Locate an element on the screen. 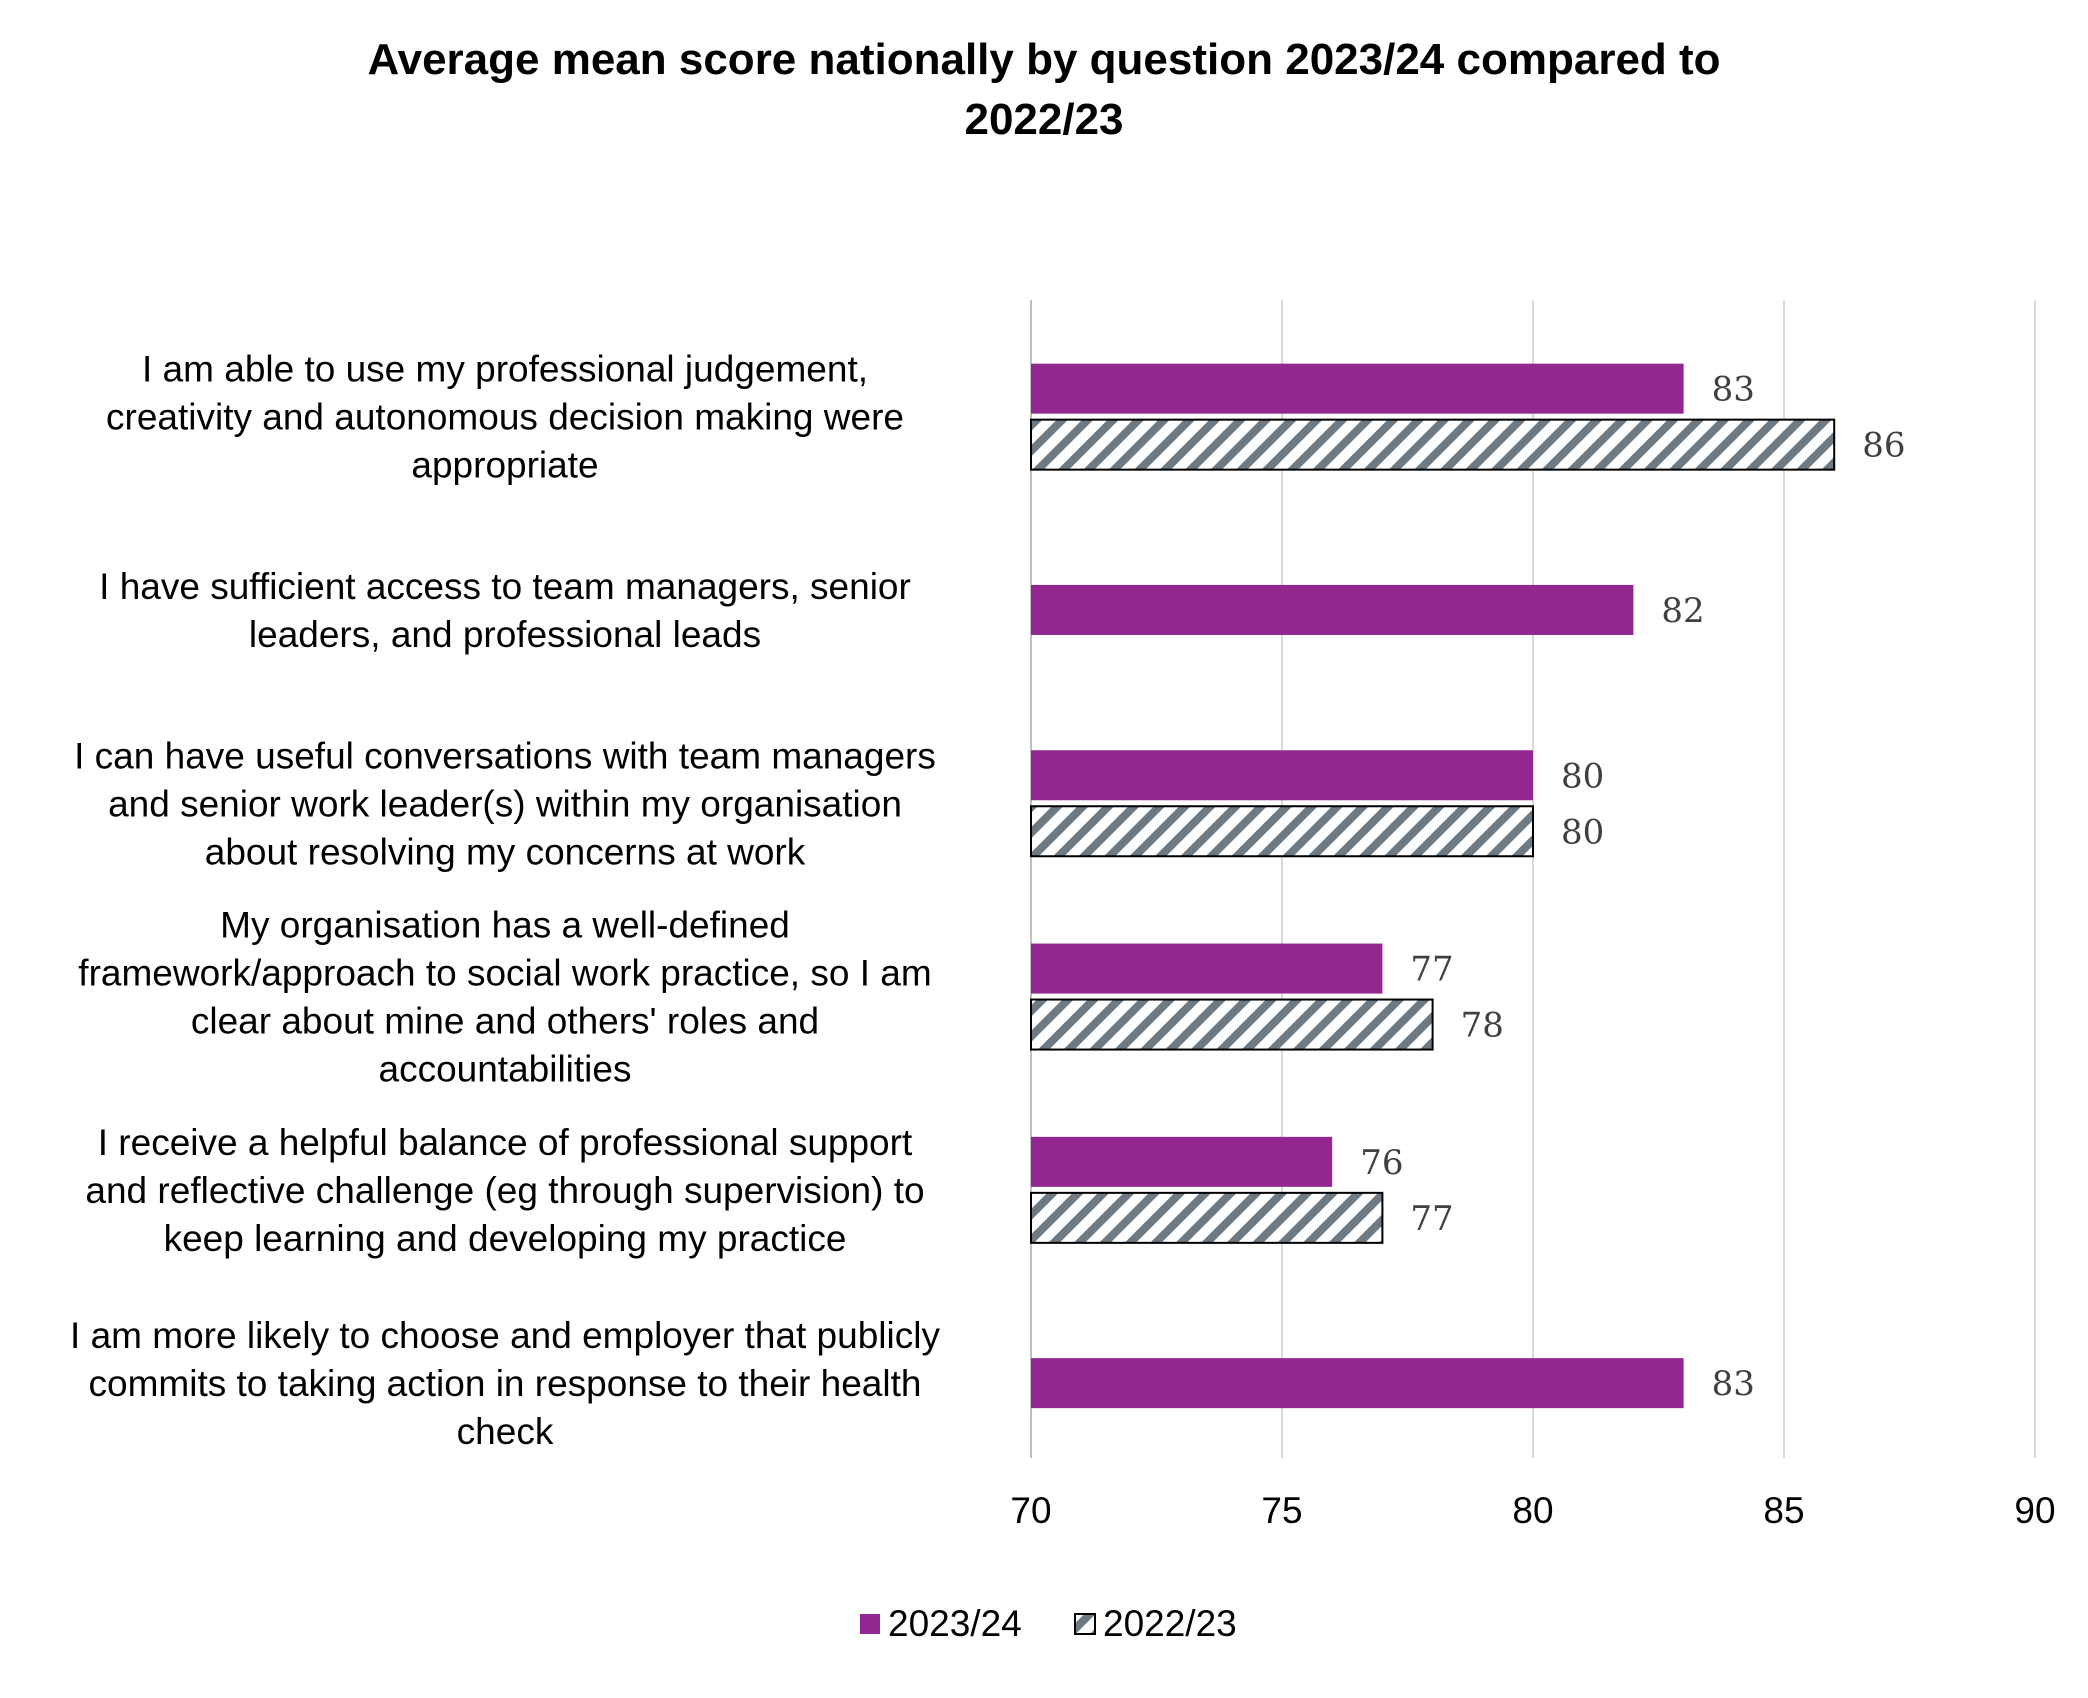  data-label: 78 is located at coordinates (1482, 1026).